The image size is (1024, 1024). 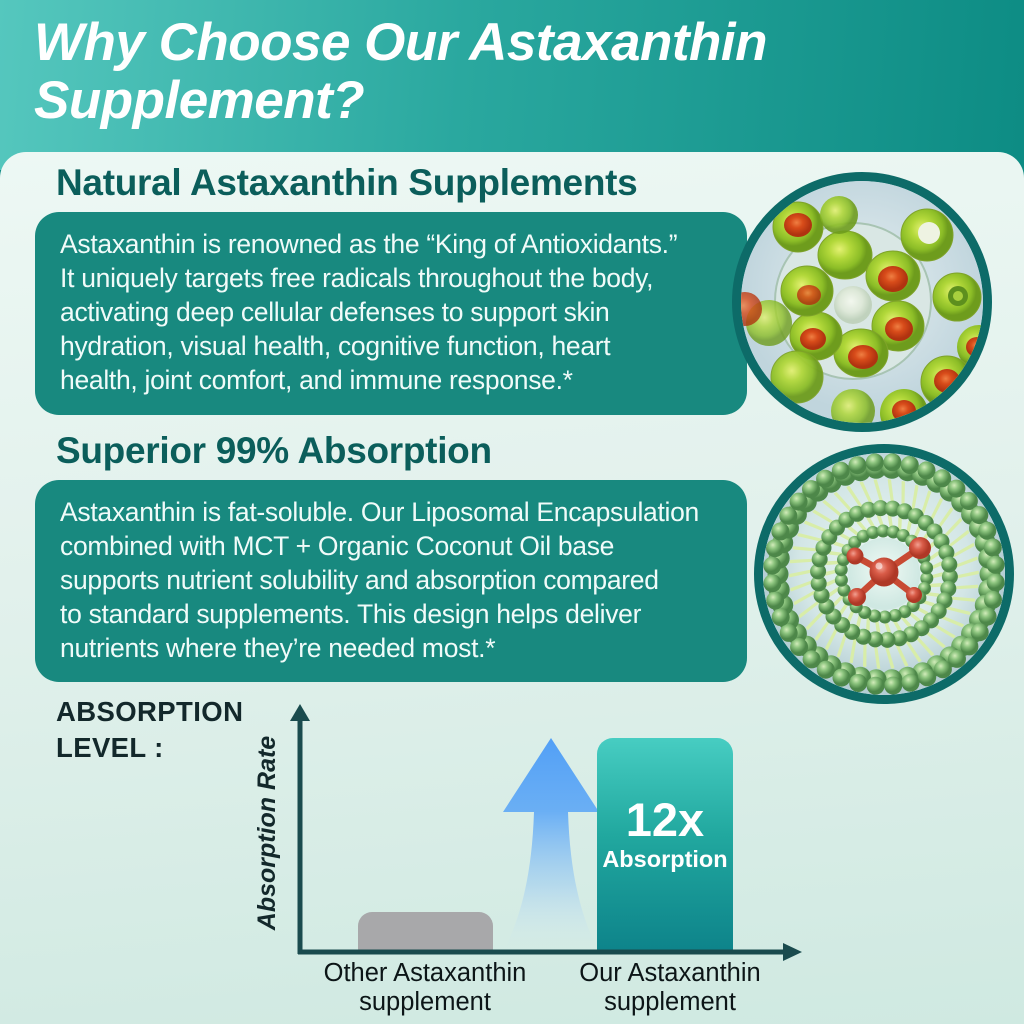 I want to click on bar-our-supplement: 12x Absorption, so click(x=665, y=845).